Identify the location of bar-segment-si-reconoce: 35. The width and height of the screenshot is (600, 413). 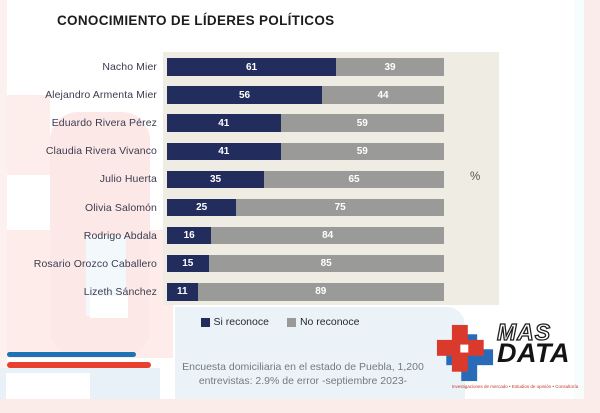
(215, 179).